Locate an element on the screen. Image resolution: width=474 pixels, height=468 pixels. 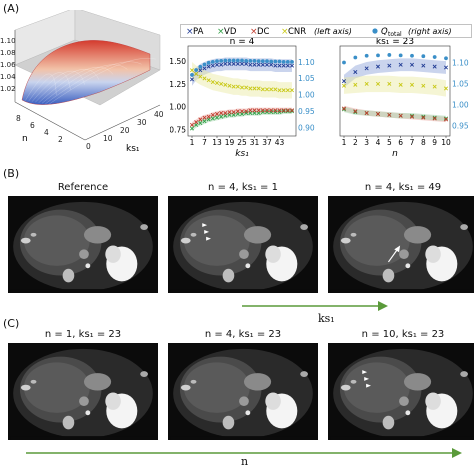
band-dc is located at coordinates (395, 114).